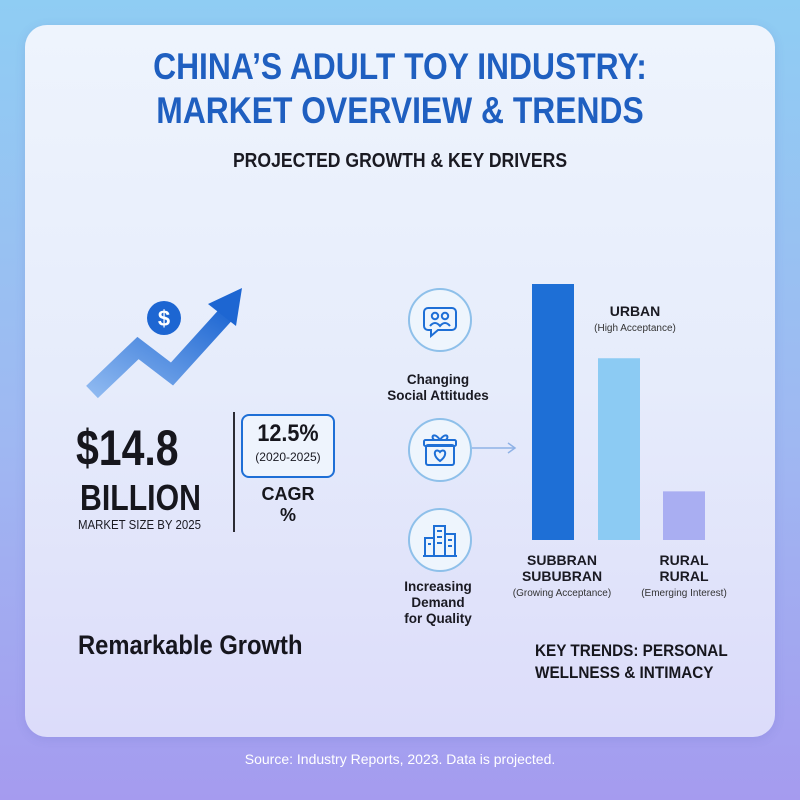 This screenshot has height=800, width=800. Describe the element at coordinates (494, 448) in the screenshot. I see `arrow-right-icon` at that location.